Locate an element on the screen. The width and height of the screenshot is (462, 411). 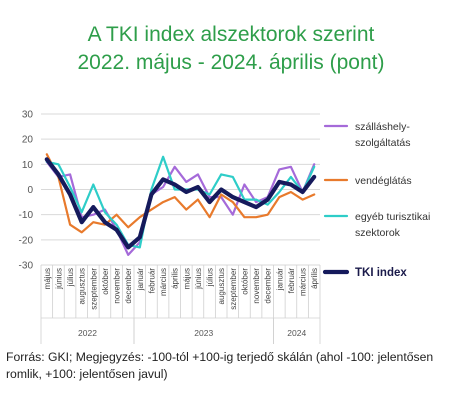
legend-label: egyéb turisztikai is located at coordinates (392, 217).